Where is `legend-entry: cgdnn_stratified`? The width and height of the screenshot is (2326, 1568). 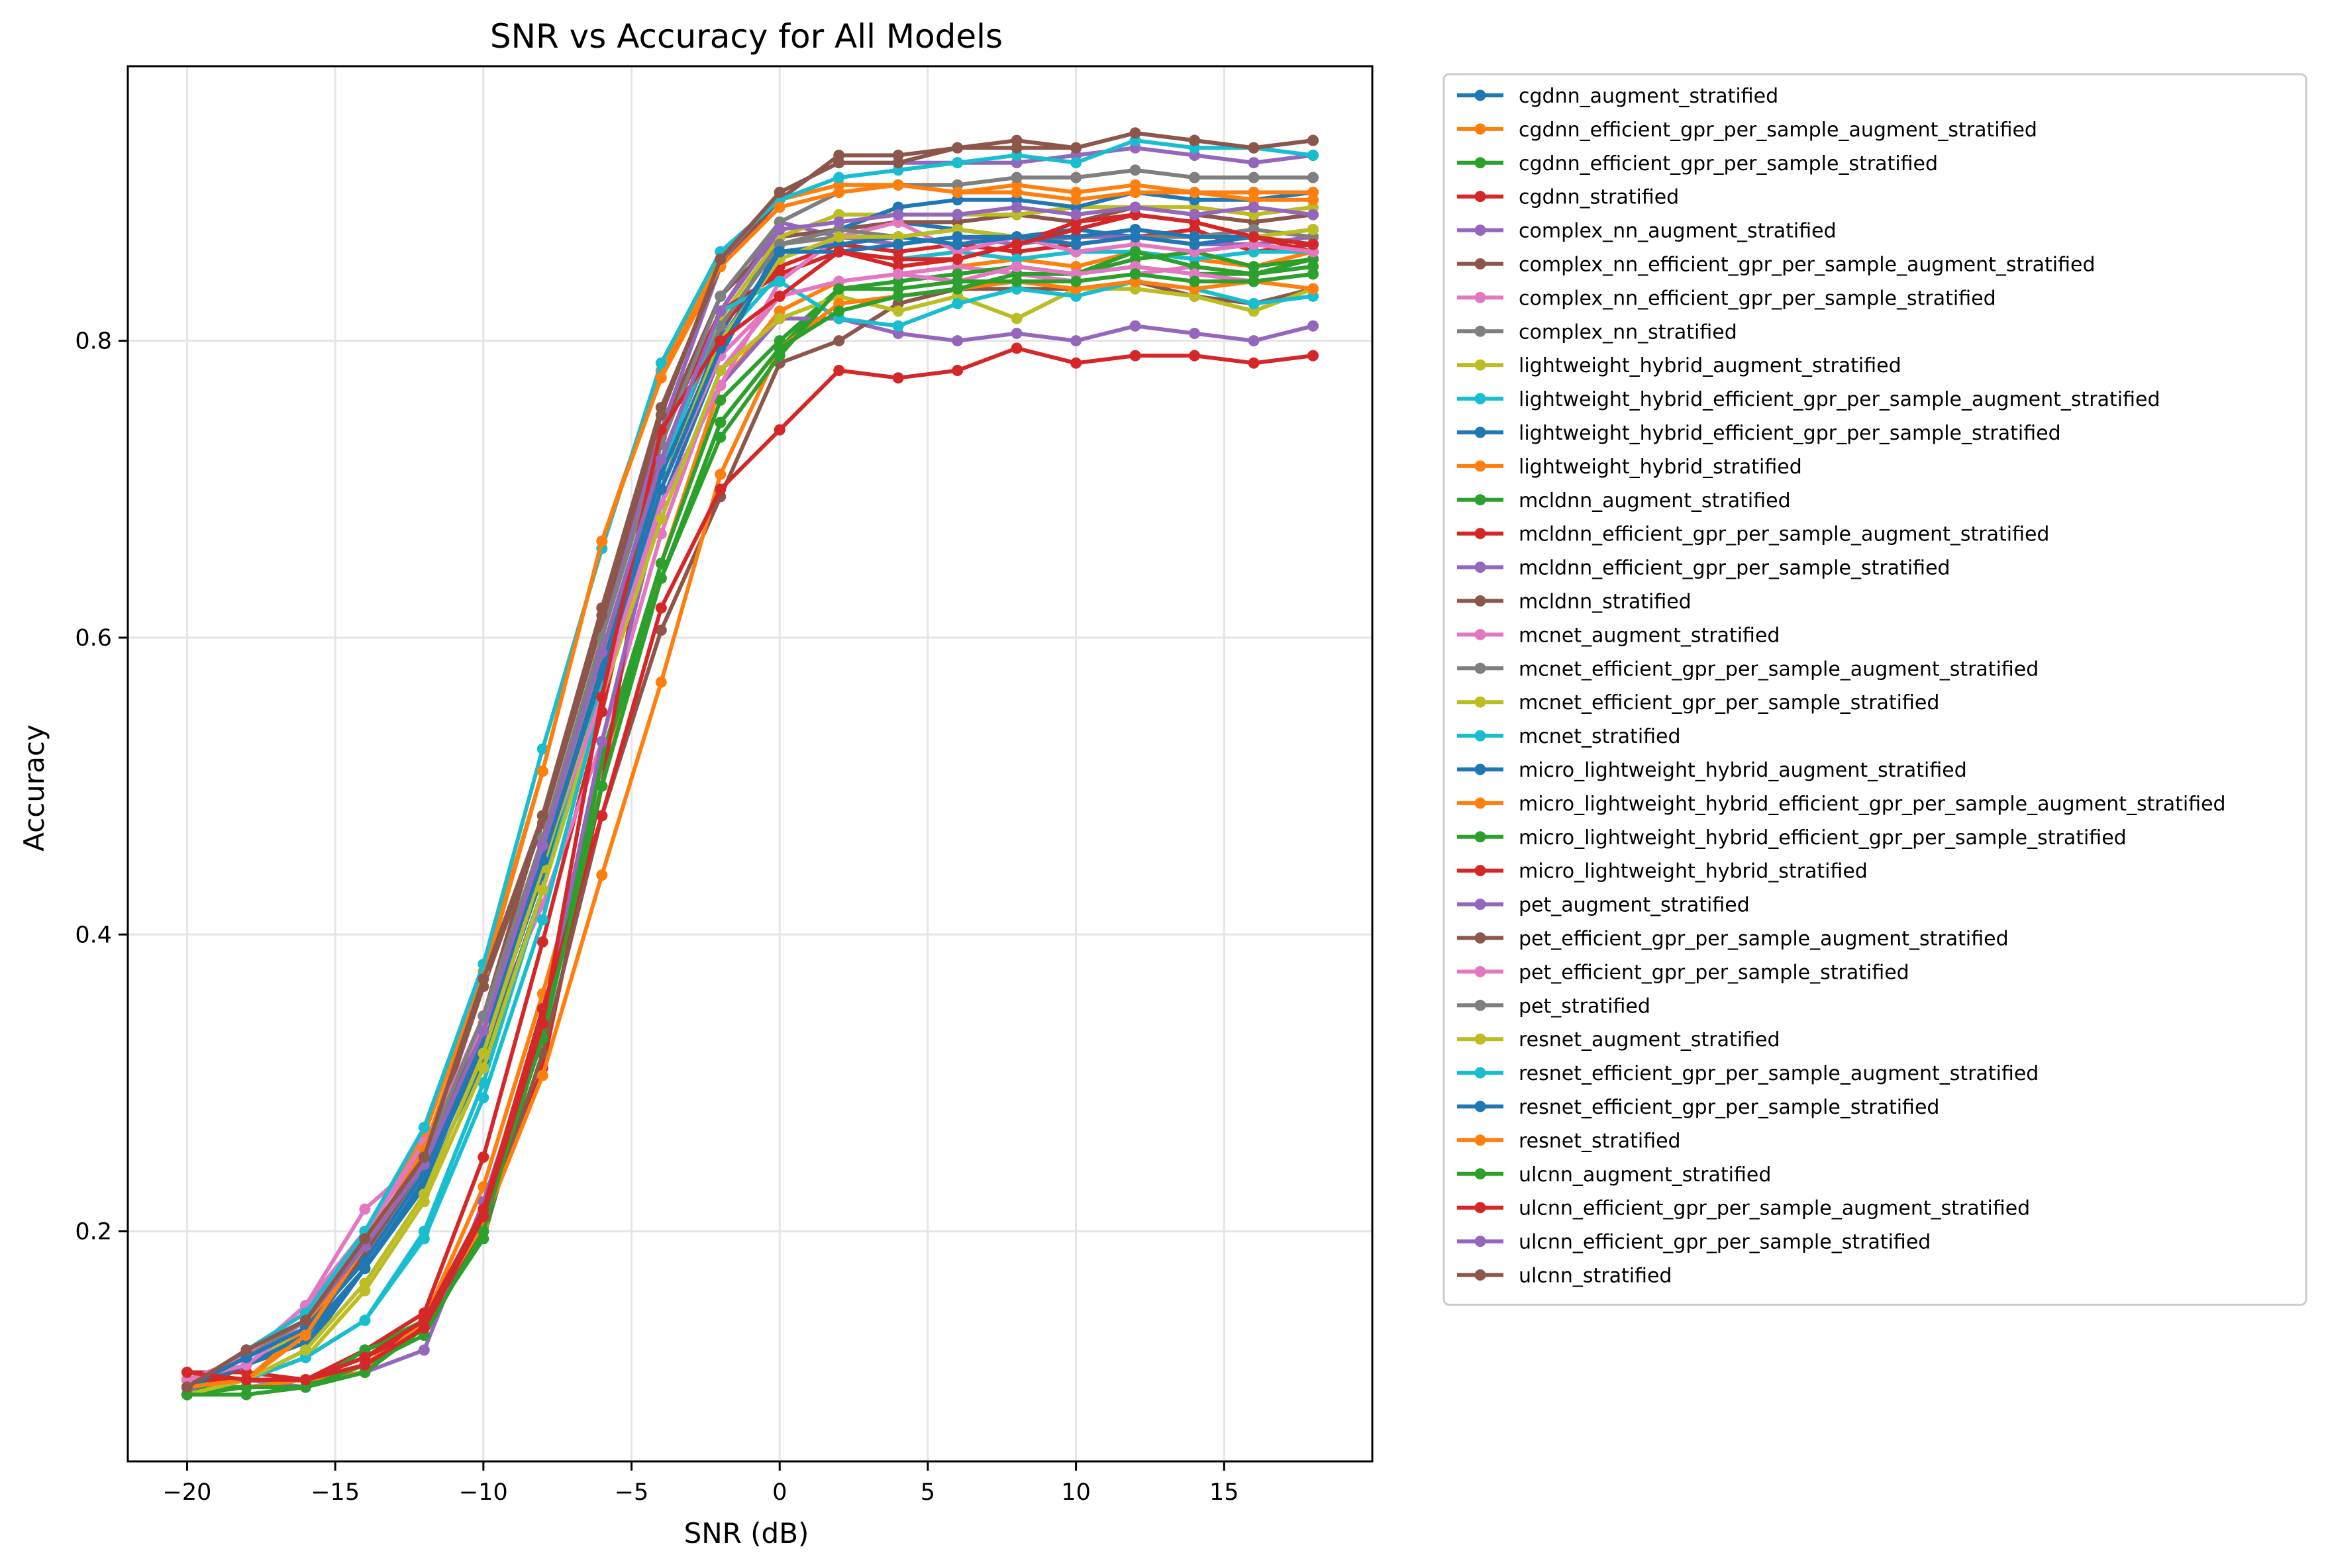 legend-entry: cgdnn_stratified is located at coordinates (1568, 197).